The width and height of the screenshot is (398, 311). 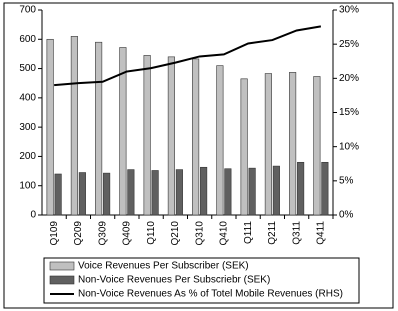 I want to click on y2-tick-label: 15%, so click(x=349, y=112).